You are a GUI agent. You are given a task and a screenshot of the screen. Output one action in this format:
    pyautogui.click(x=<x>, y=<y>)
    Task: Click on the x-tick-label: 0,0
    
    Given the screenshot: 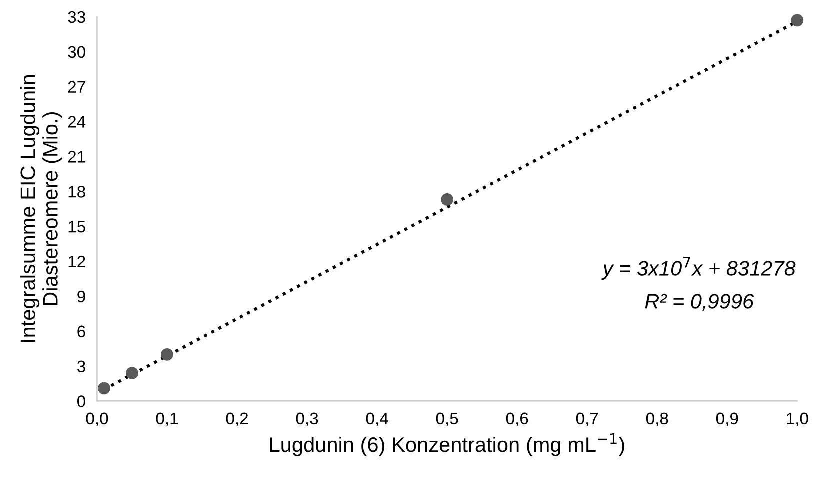 What is the action you would take?
    pyautogui.click(x=97, y=419)
    